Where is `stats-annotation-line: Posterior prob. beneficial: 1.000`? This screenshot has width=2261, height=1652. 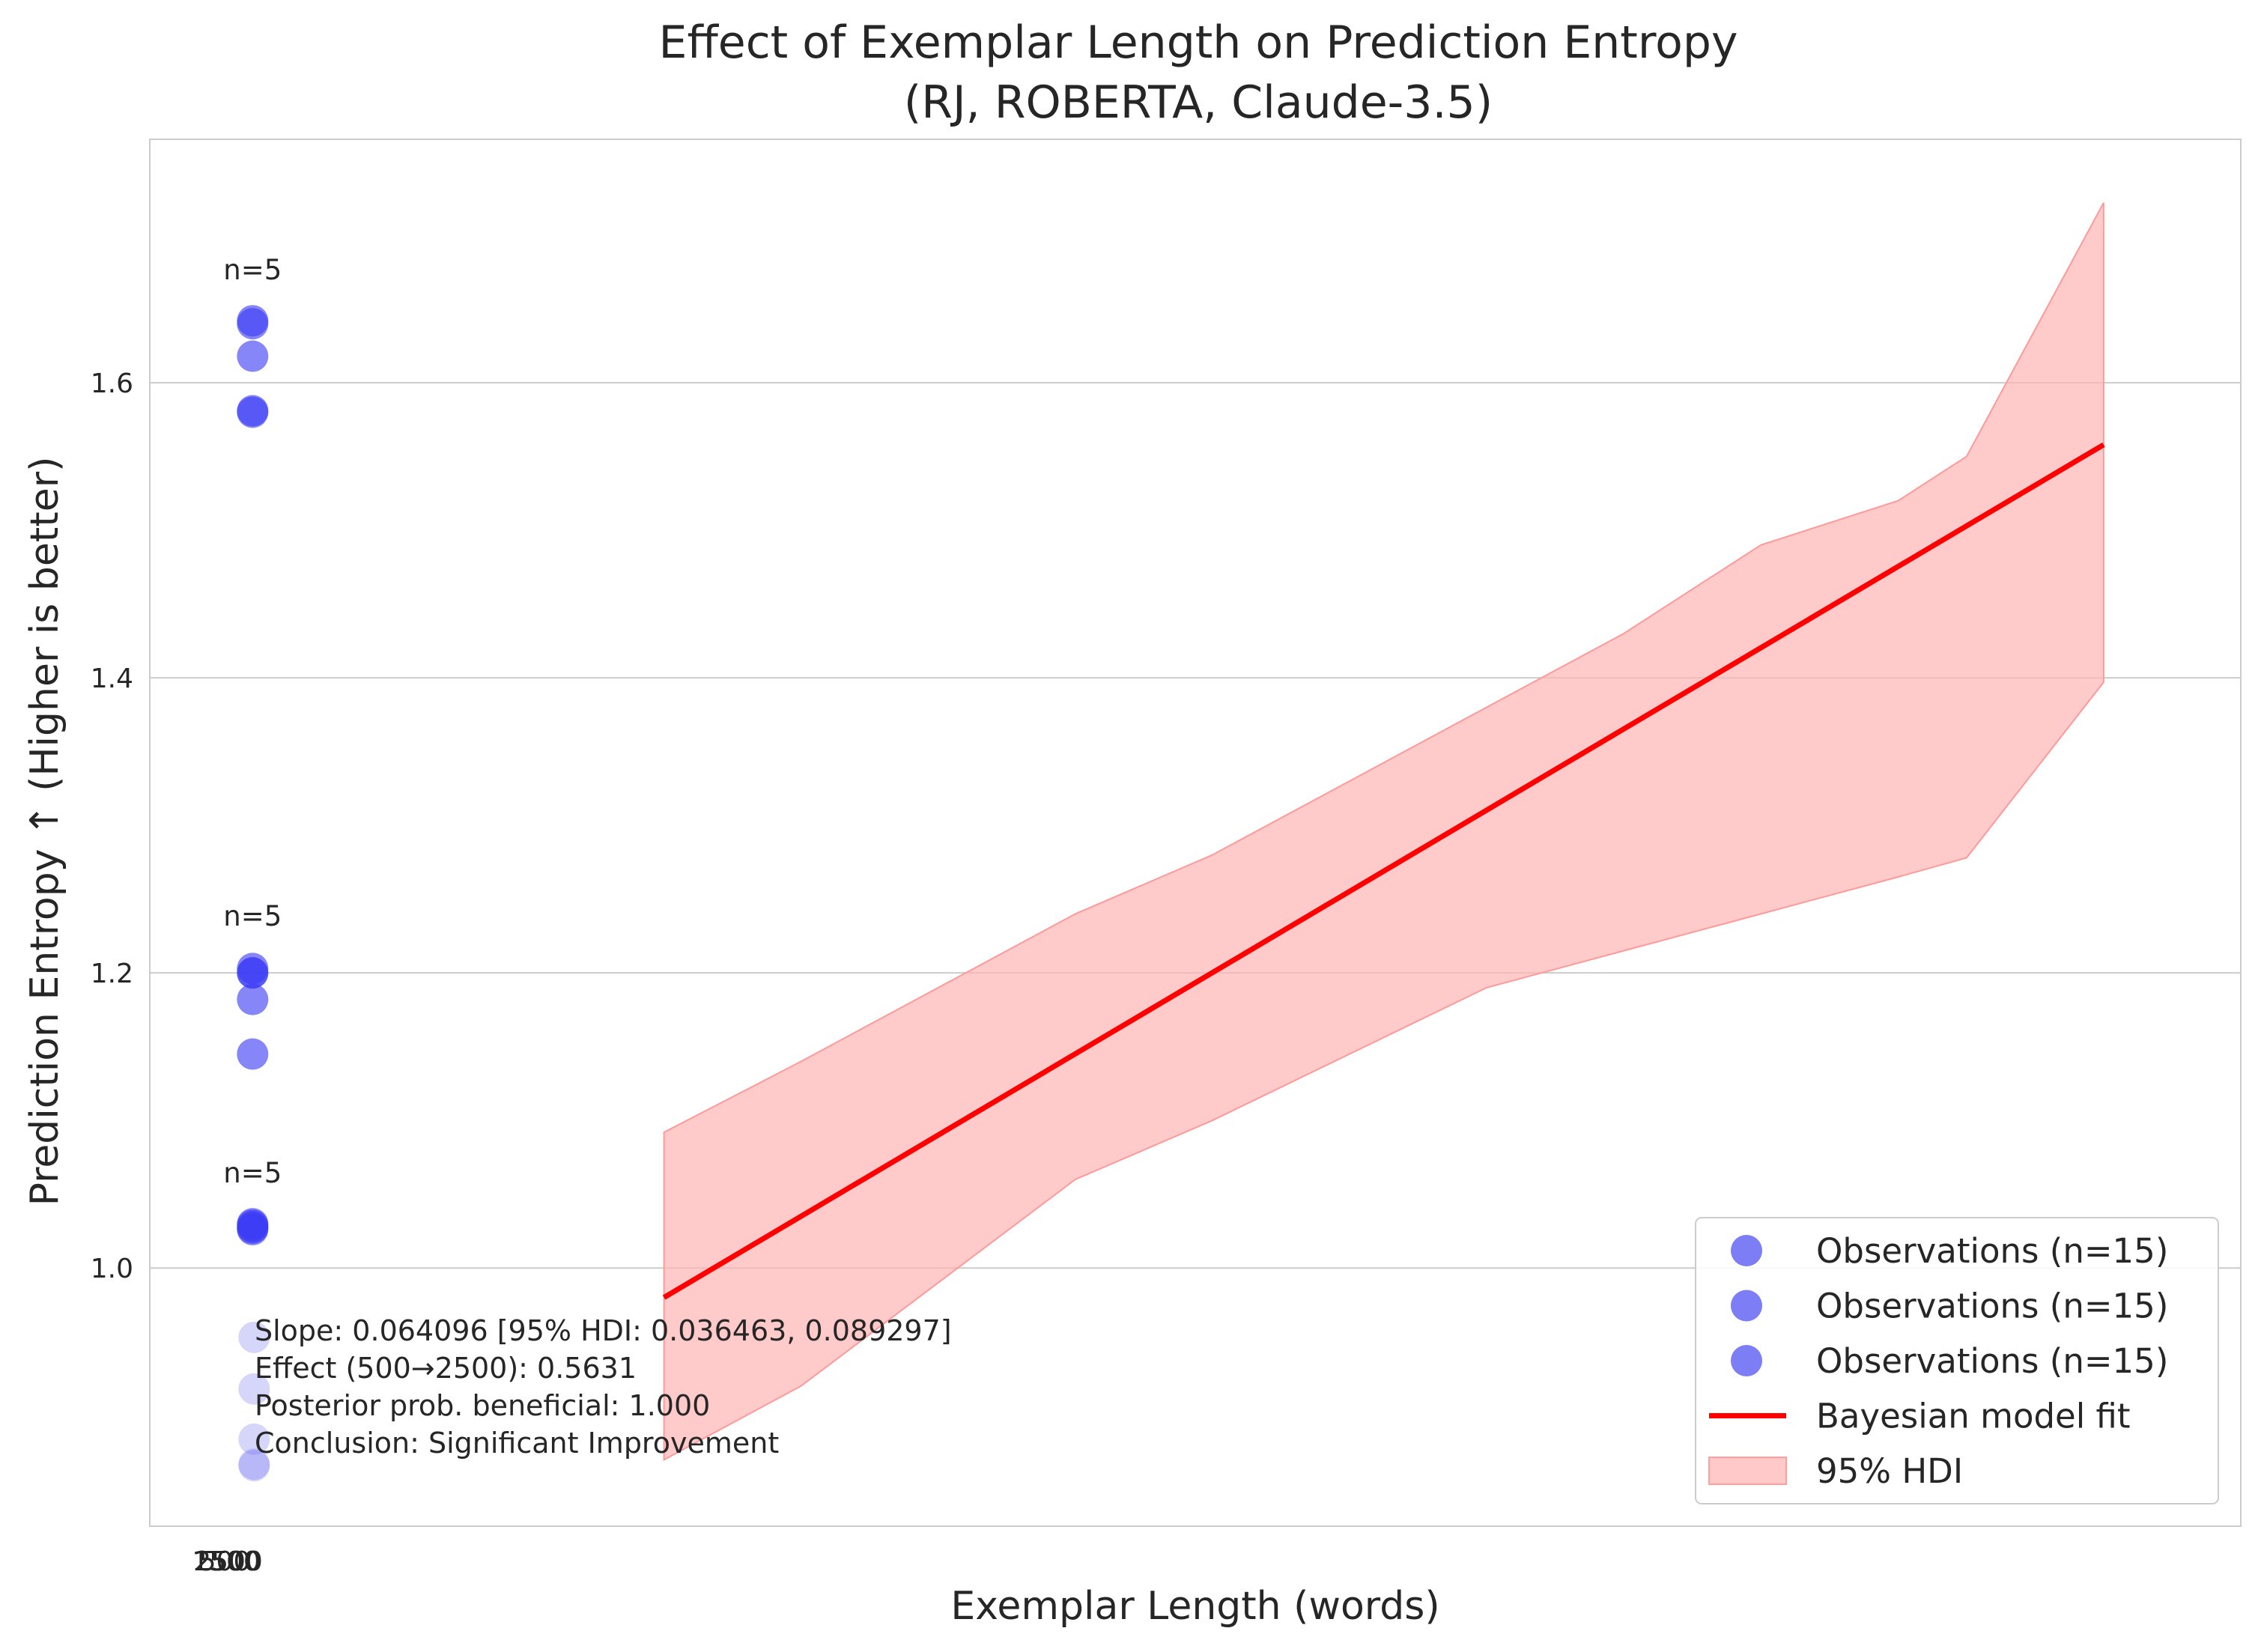
stats-annotation-line: Posterior prob. beneficial: 1.000 is located at coordinates (482, 1406).